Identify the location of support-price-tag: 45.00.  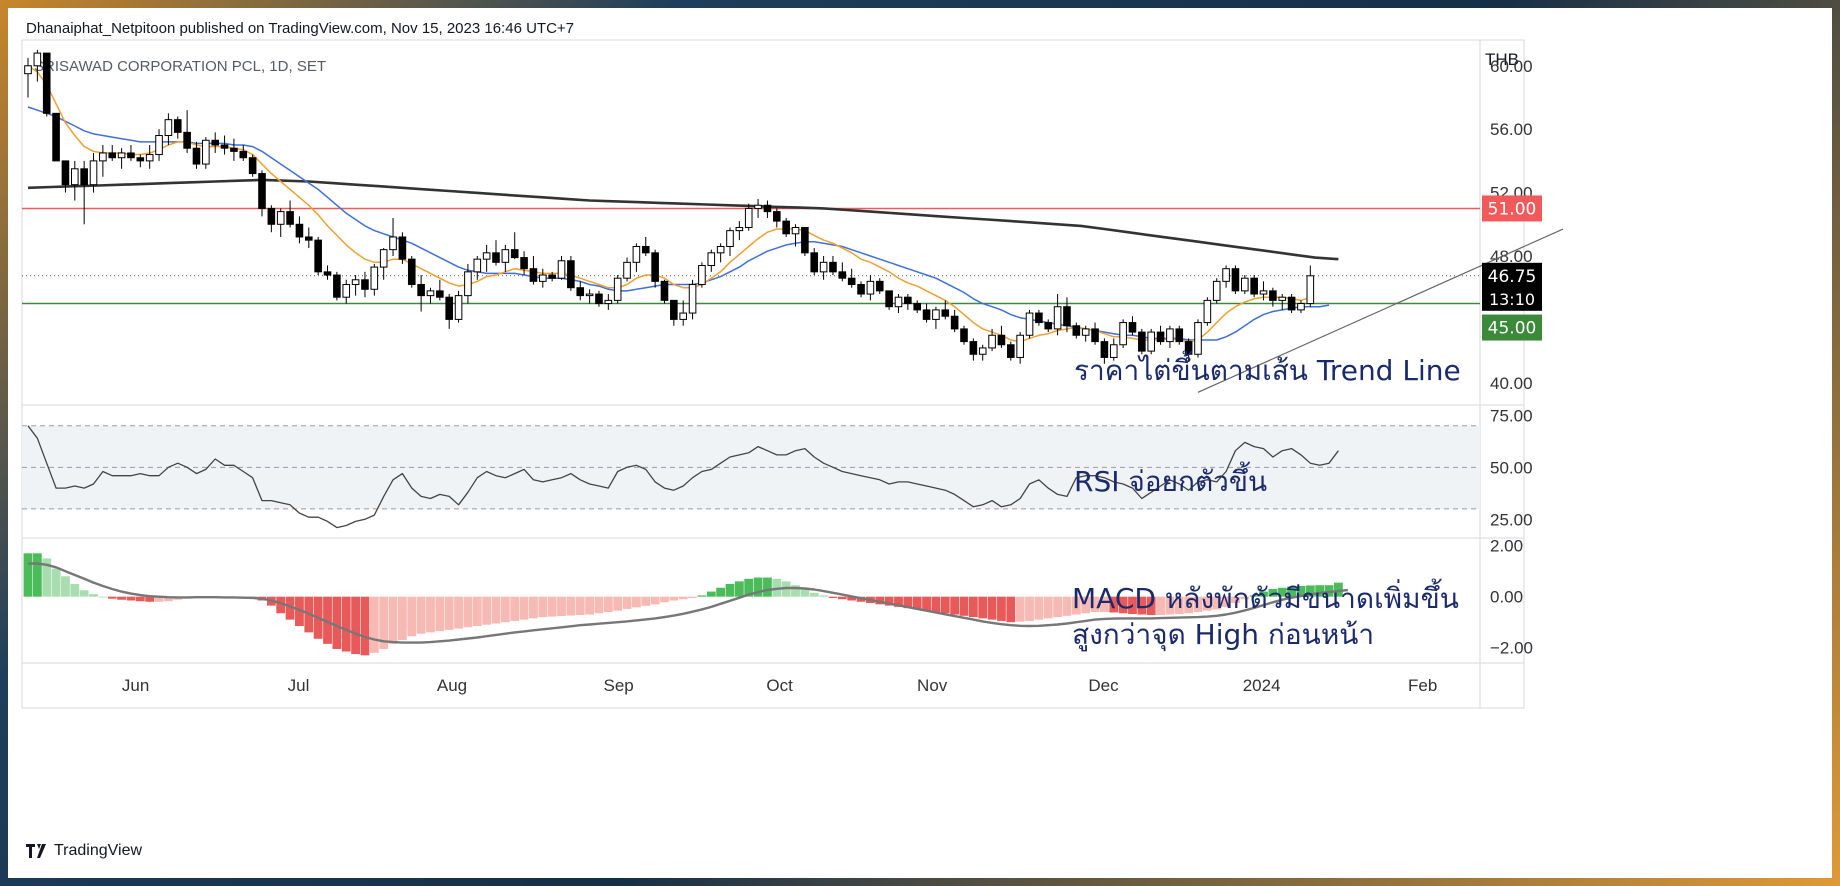
(1512, 329).